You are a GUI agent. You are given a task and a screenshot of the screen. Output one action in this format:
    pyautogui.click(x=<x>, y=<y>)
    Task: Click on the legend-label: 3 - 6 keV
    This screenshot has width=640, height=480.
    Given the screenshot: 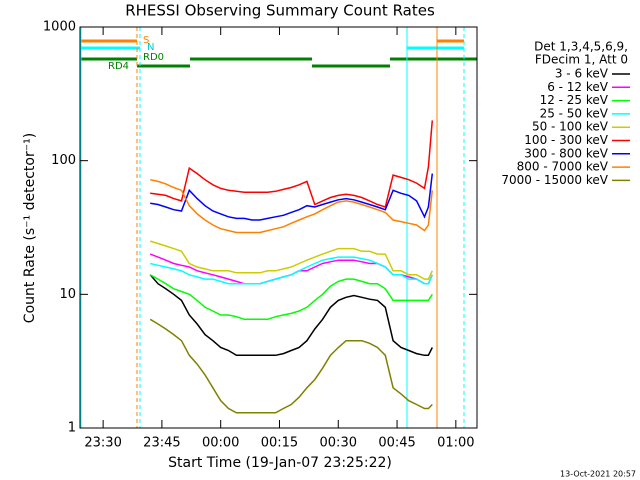 What is the action you would take?
    pyautogui.click(x=582, y=74)
    